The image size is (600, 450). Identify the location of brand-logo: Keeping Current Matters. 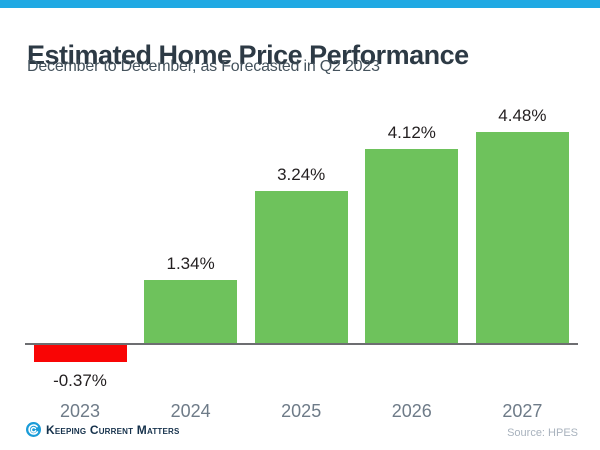
(103, 429).